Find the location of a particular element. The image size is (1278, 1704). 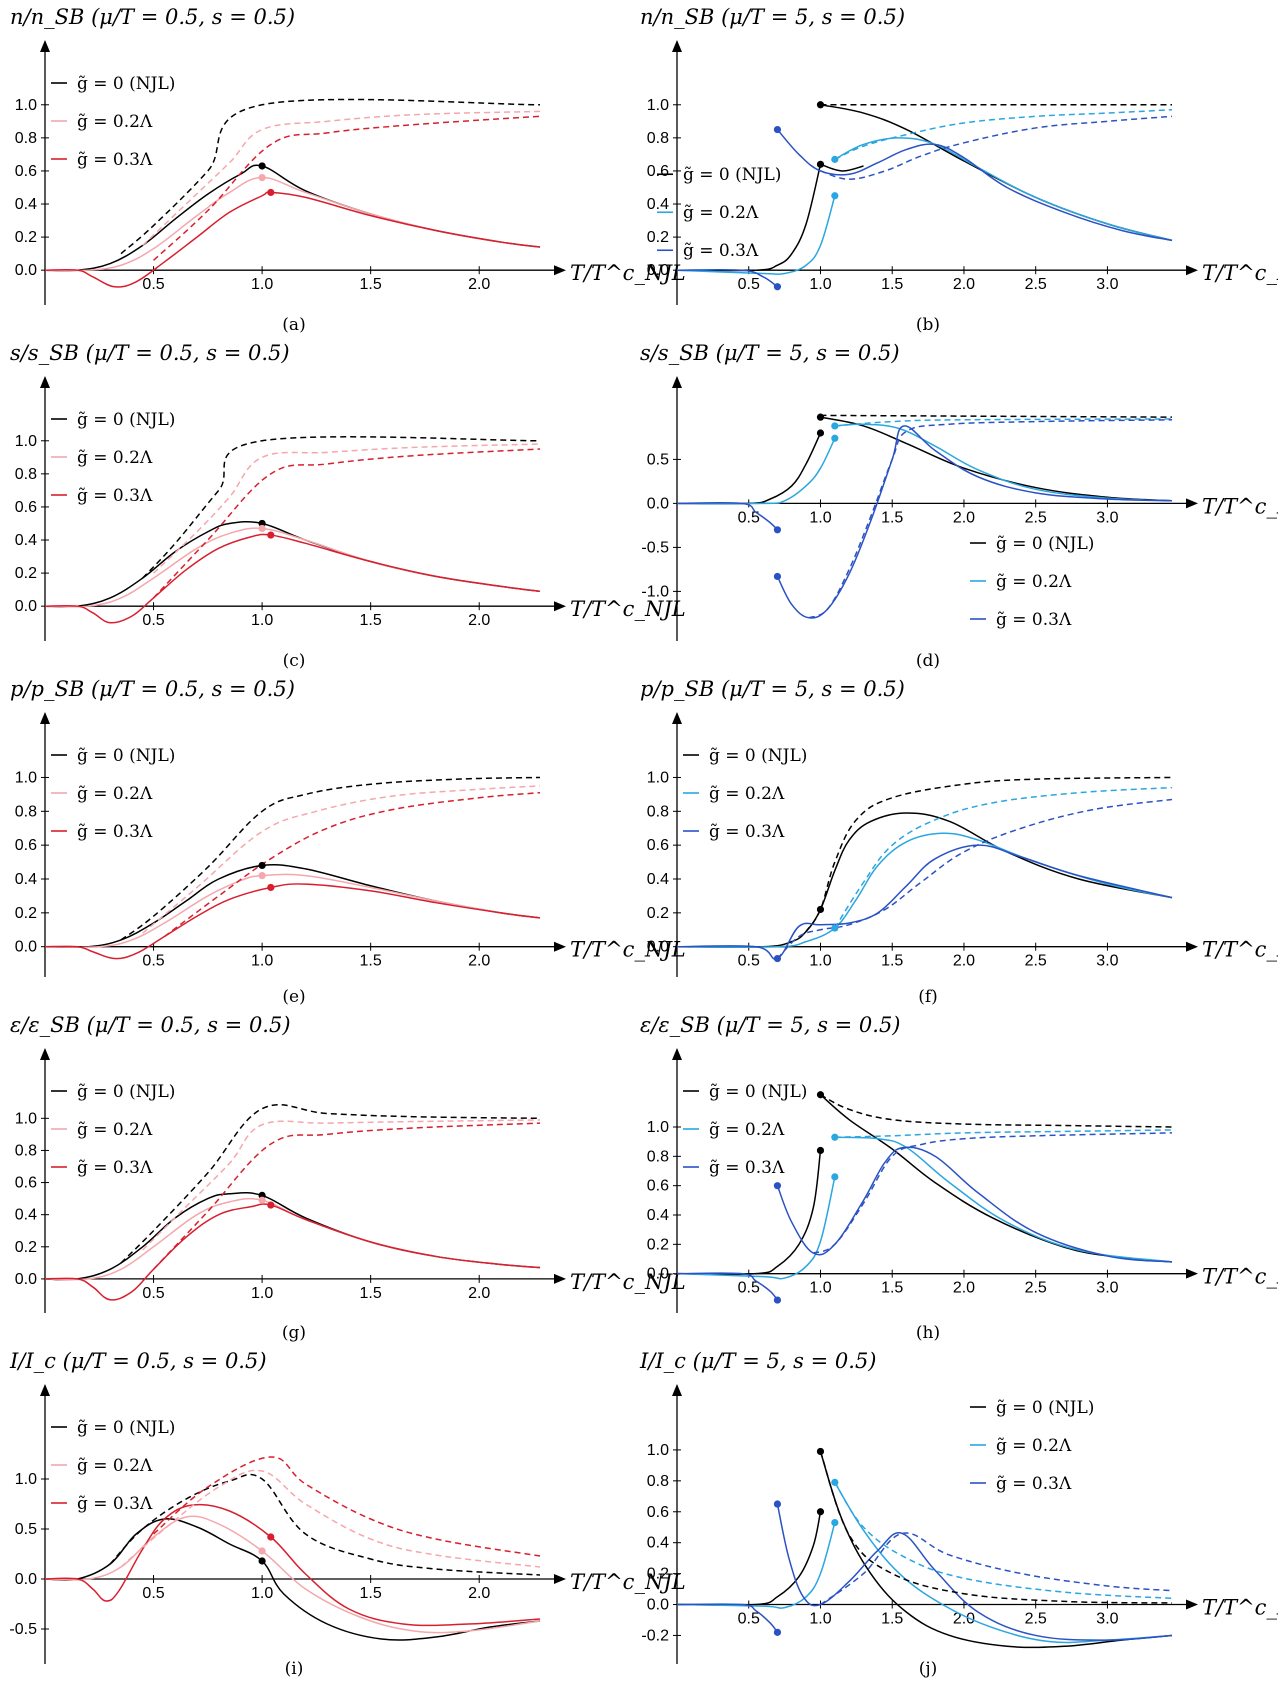

panel-caption: (c) is located at coordinates (294, 661).